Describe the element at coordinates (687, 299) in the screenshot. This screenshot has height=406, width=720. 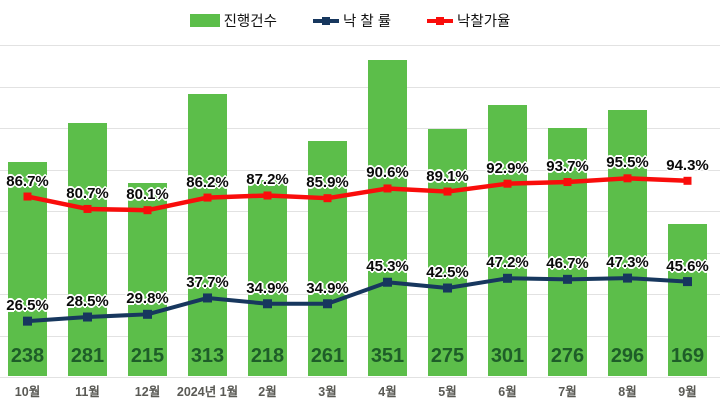
I see `bar-9월` at that location.